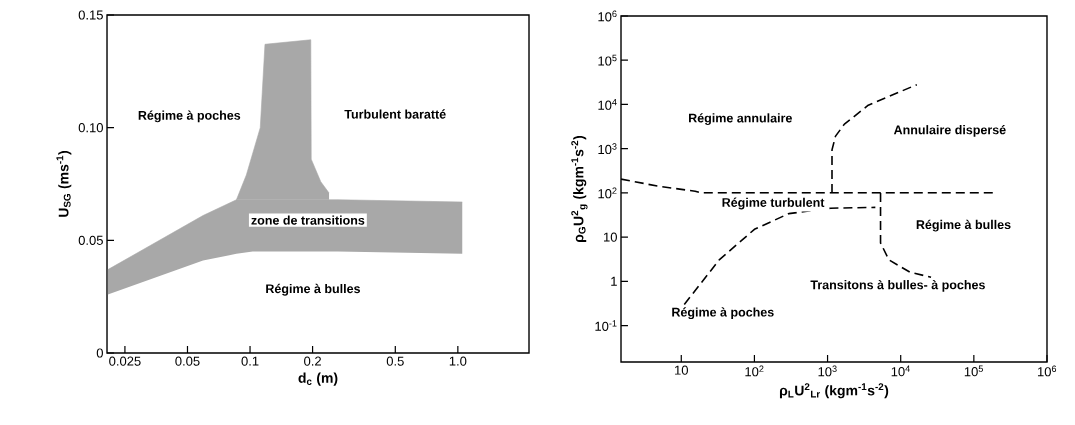 This screenshot has height=425, width=1075. Describe the element at coordinates (395, 114) in the screenshot. I see `annotation: Turbulent baratté` at that location.